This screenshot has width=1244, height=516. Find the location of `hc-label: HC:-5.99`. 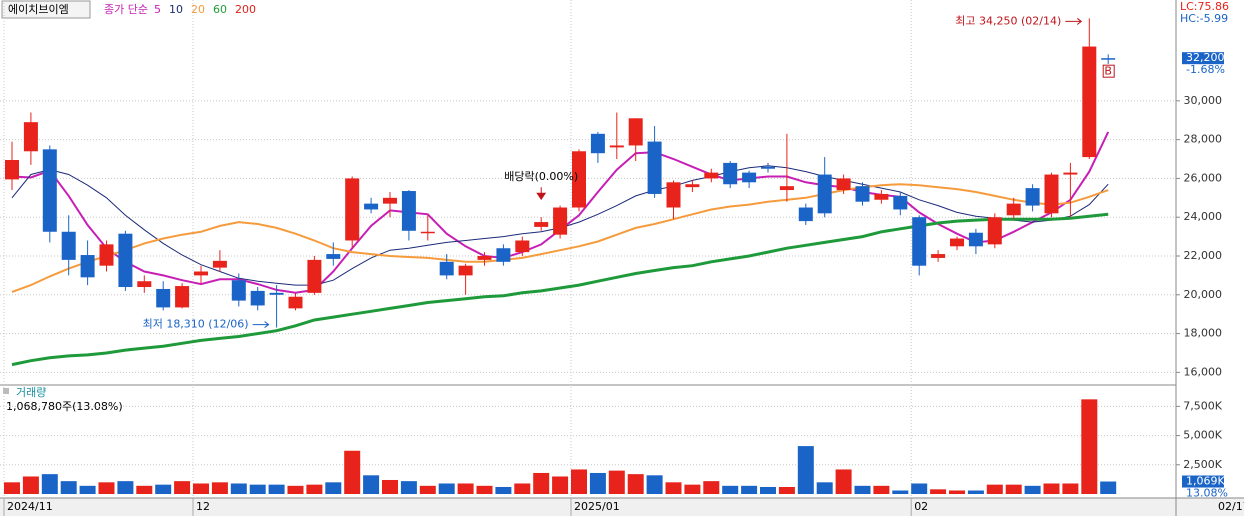

hc-label: HC:-5.99 is located at coordinates (1204, 18).